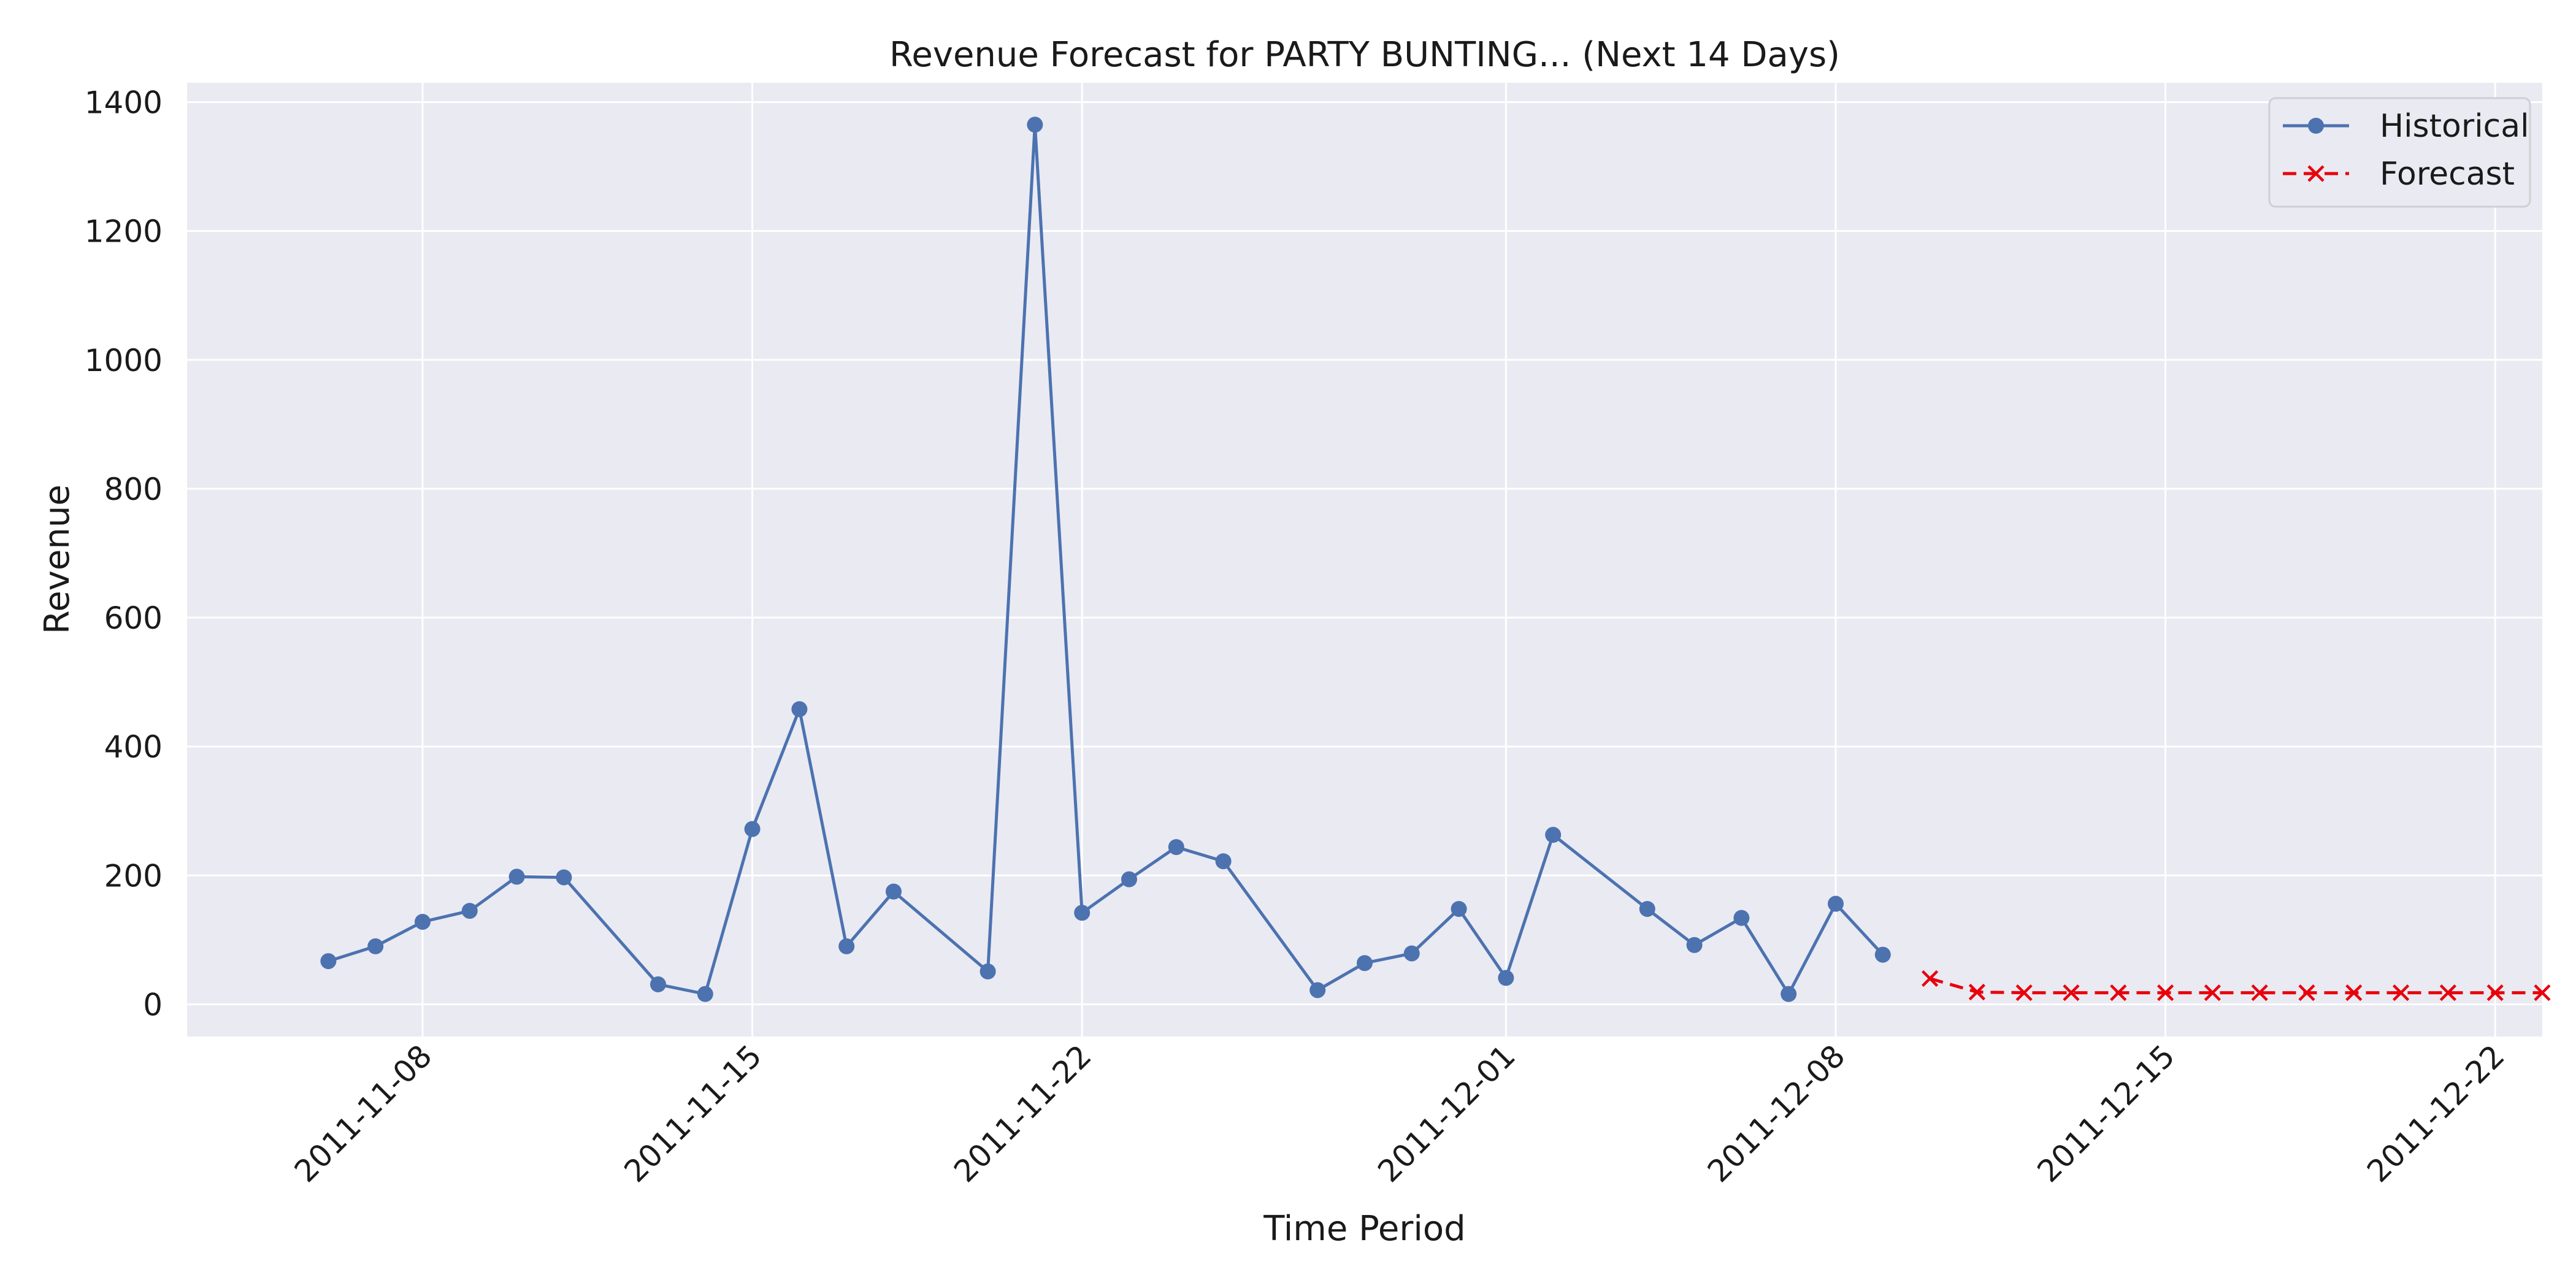 The height and width of the screenshot is (1288, 2576). I want to click on y-axis-label: Revenue, so click(57, 559).